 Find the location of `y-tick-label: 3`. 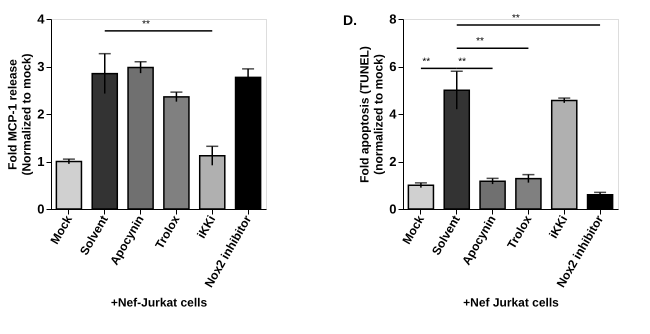

y-tick-label: 3 is located at coordinates (40, 66).